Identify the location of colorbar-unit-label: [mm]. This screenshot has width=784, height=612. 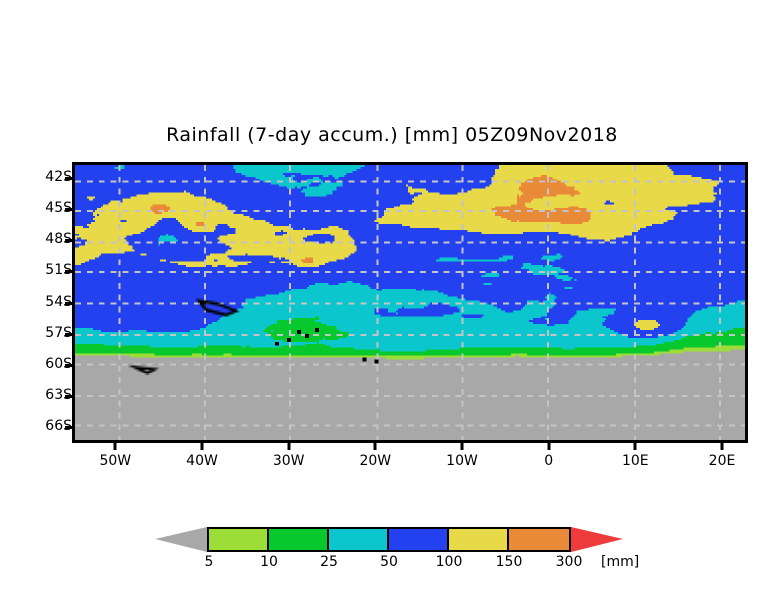
(620, 562).